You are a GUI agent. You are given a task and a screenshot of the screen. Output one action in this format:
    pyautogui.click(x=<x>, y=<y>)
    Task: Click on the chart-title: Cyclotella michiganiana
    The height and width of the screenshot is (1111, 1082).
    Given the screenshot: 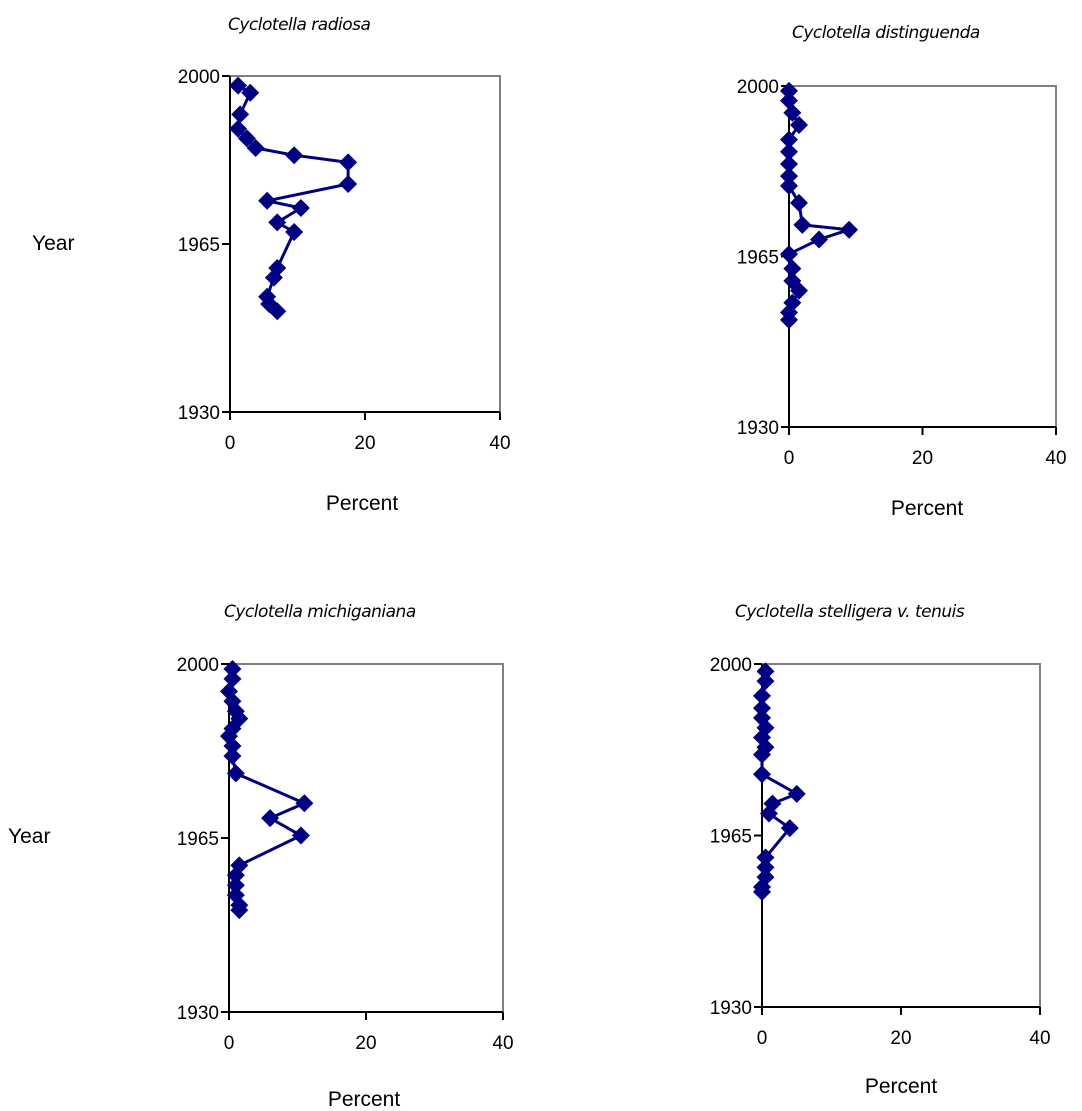 What is the action you would take?
    pyautogui.click(x=320, y=612)
    